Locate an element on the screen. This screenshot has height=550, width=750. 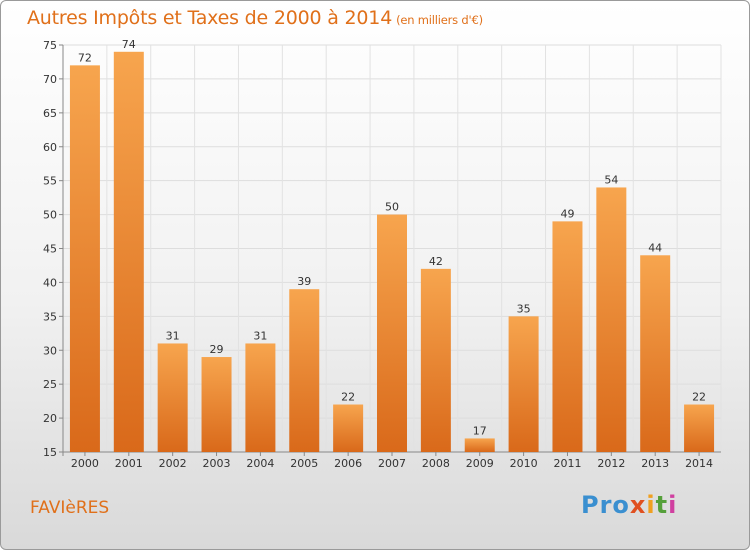
y-tick-label: 15 is located at coordinates (50, 452).